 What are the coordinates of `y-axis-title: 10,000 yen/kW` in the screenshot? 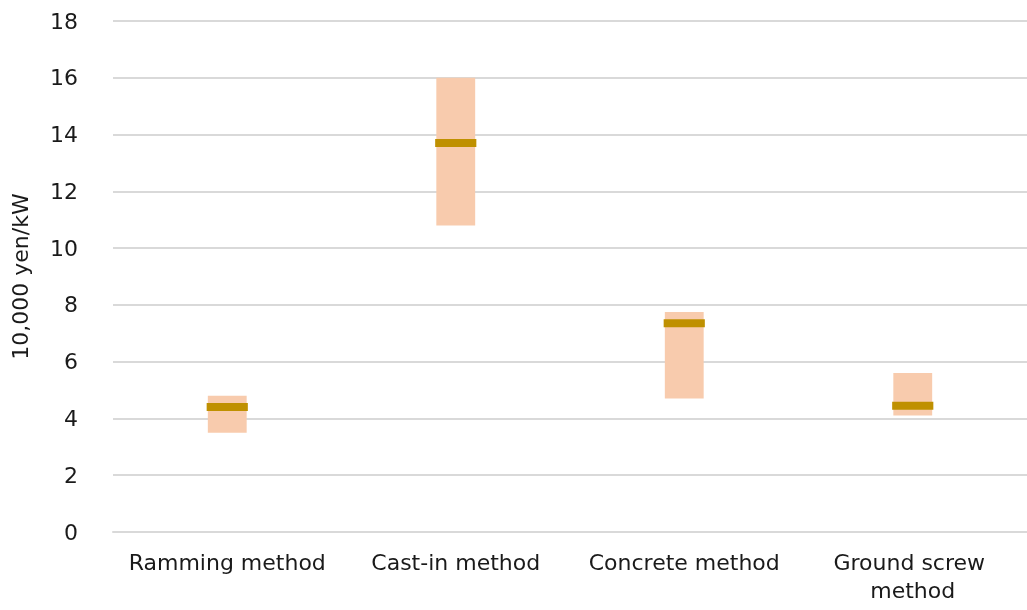 It's located at (20, 276).